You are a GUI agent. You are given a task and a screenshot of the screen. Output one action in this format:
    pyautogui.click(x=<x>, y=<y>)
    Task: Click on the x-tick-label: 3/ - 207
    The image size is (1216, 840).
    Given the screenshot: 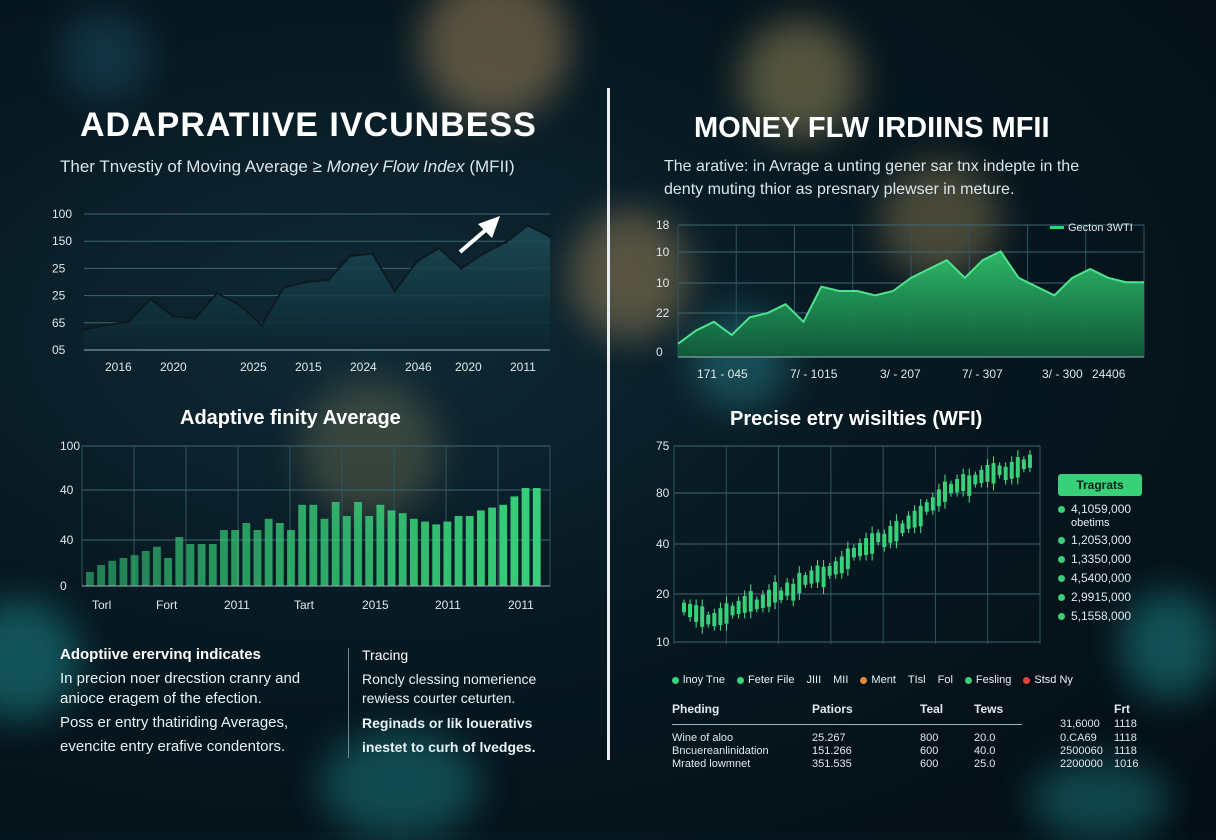 What is the action you would take?
    pyautogui.click(x=900, y=374)
    